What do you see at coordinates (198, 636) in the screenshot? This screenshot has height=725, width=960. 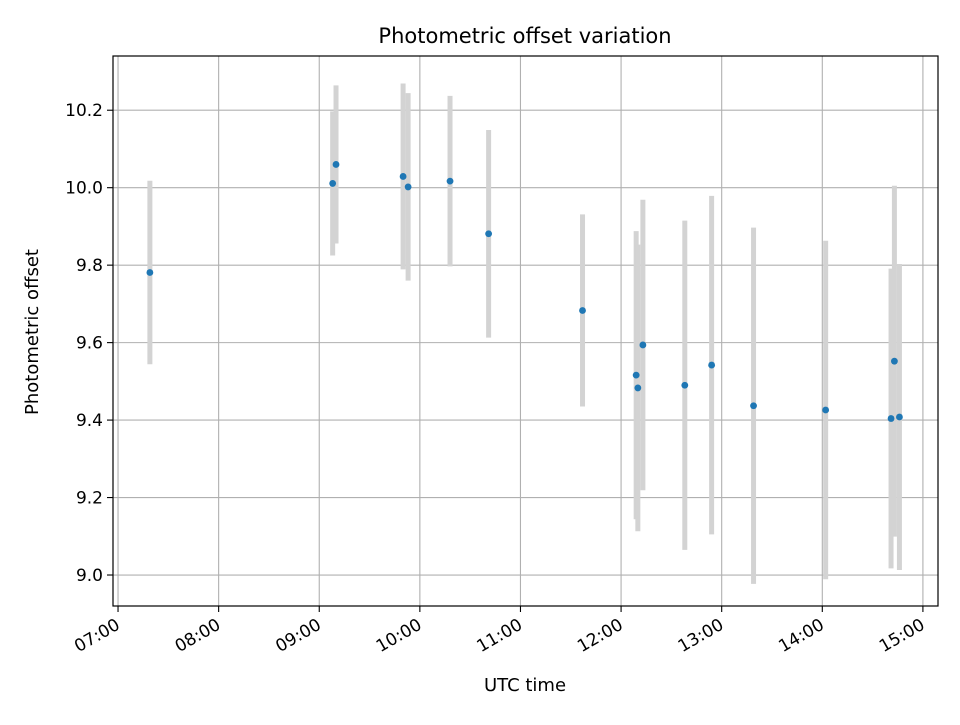 I see `x-tick-label: 08:00` at bounding box center [198, 636].